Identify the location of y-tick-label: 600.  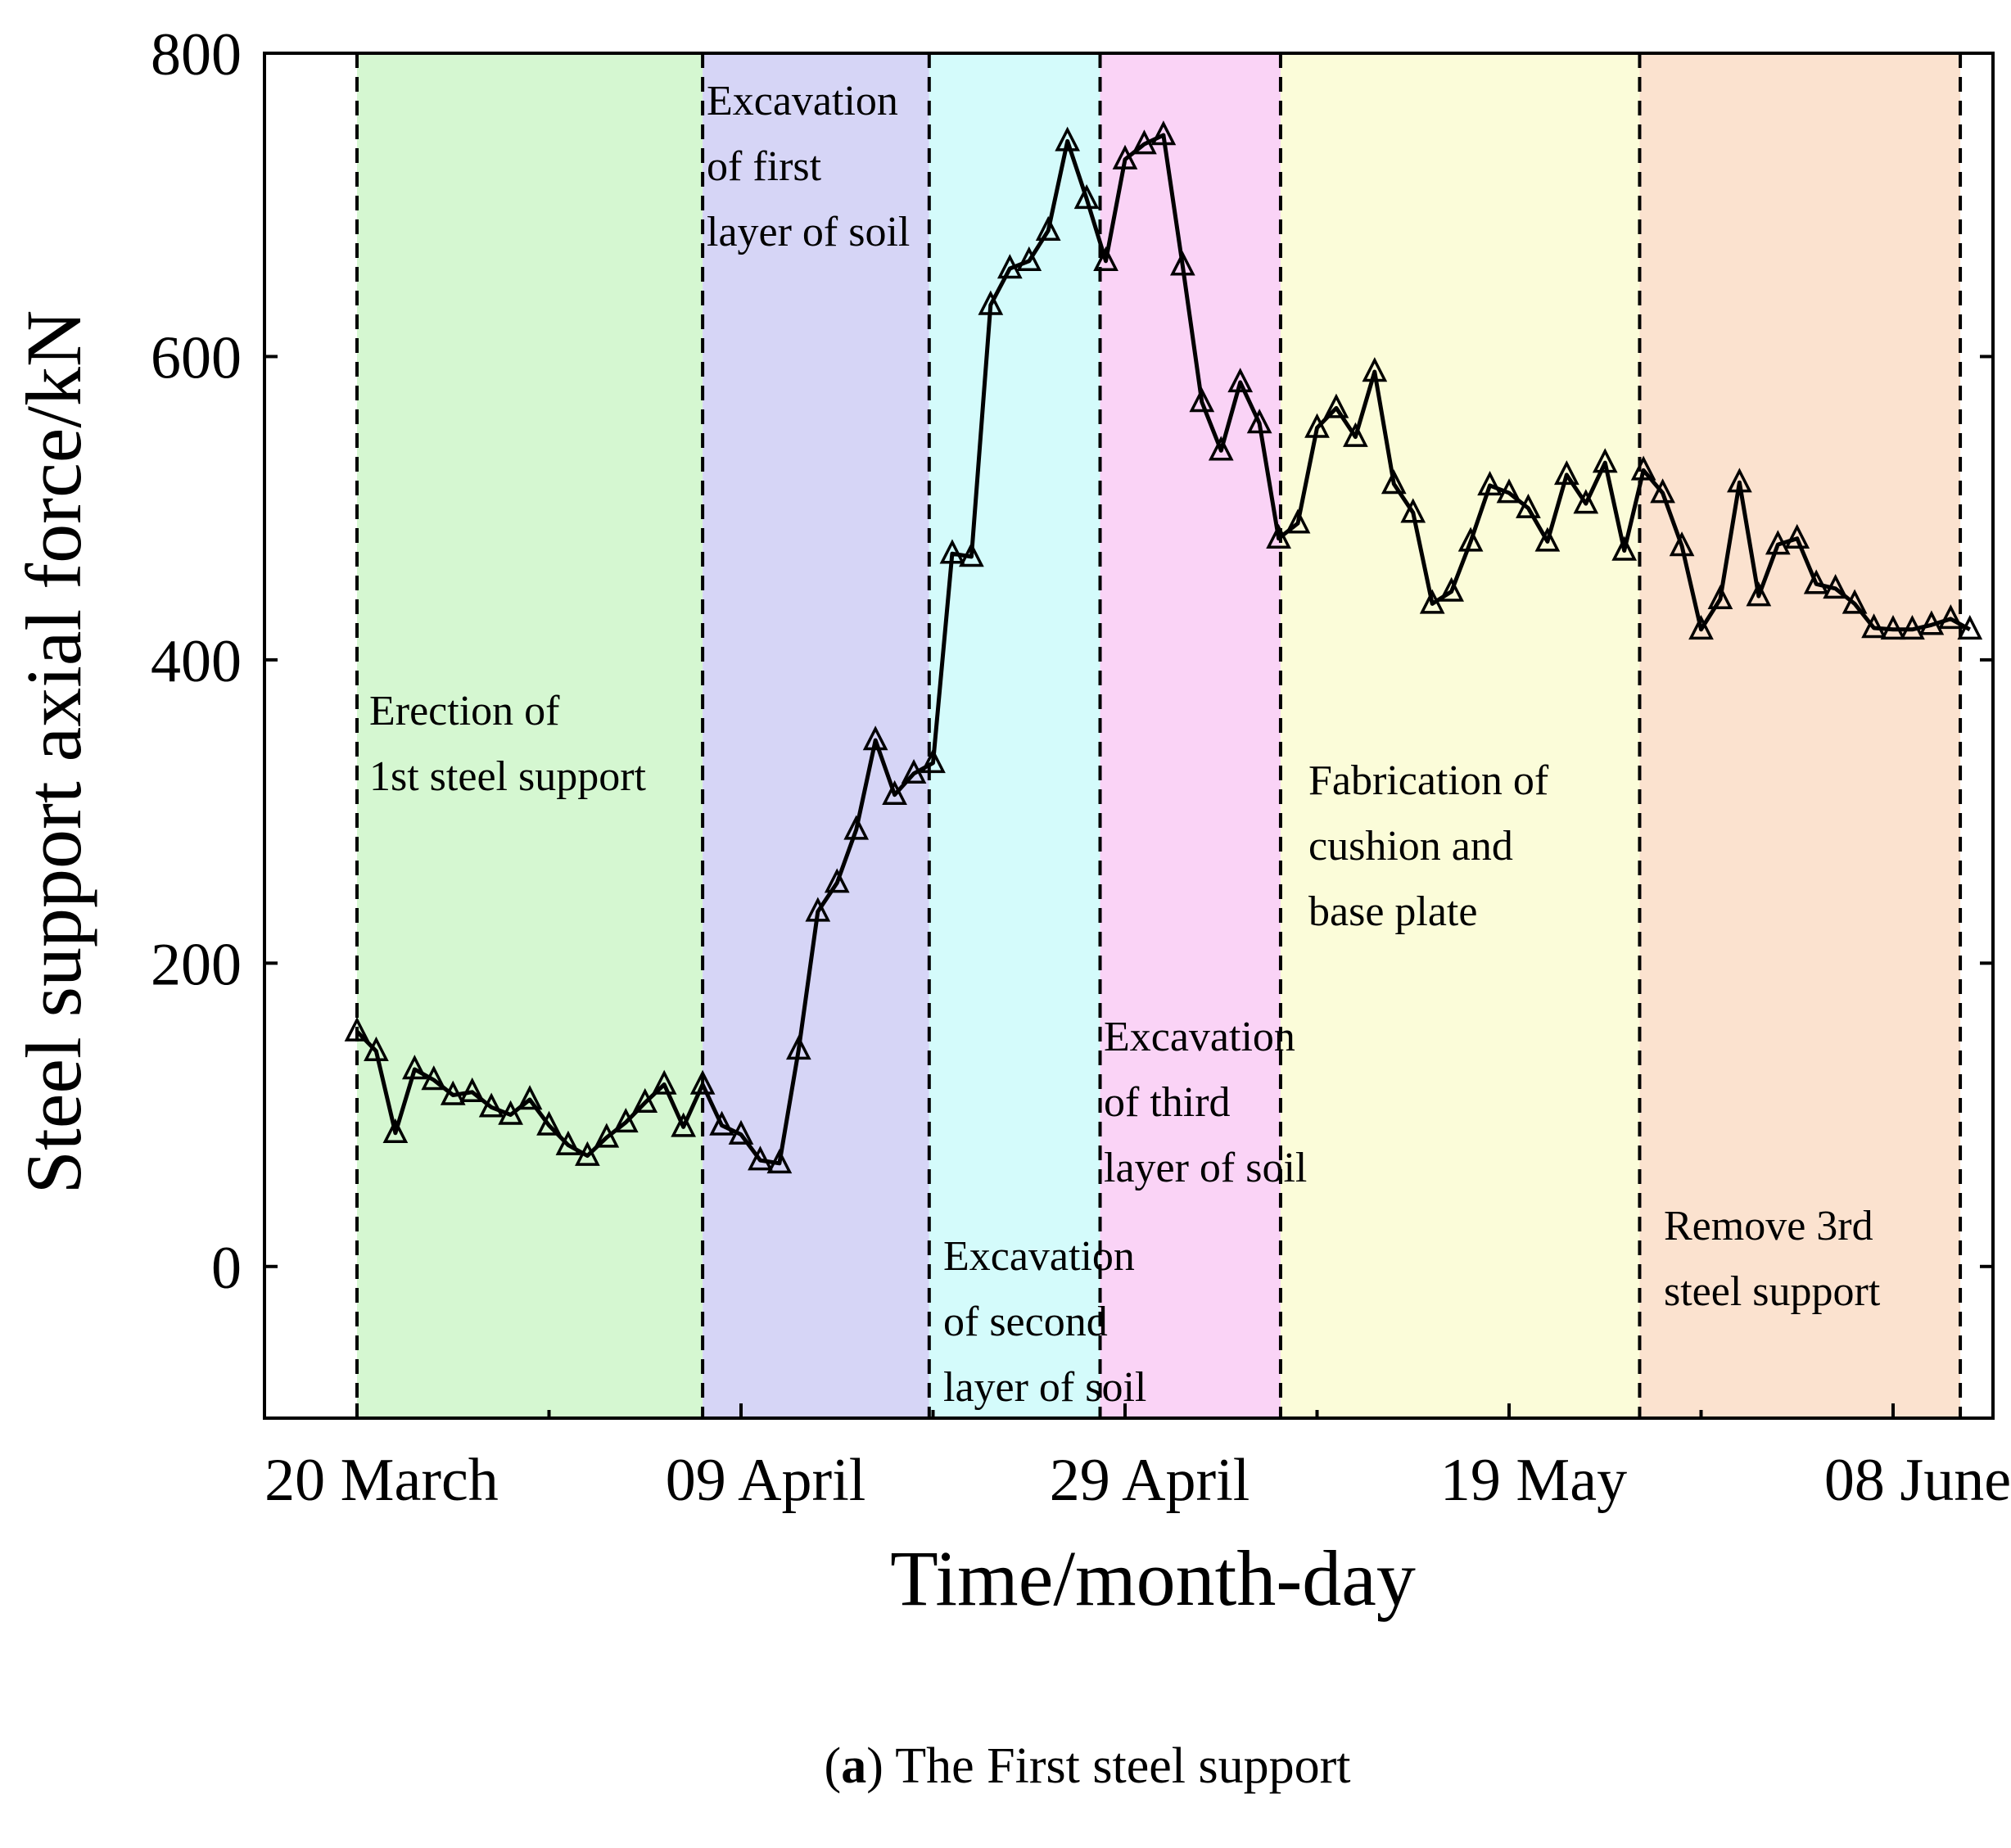
(196, 357).